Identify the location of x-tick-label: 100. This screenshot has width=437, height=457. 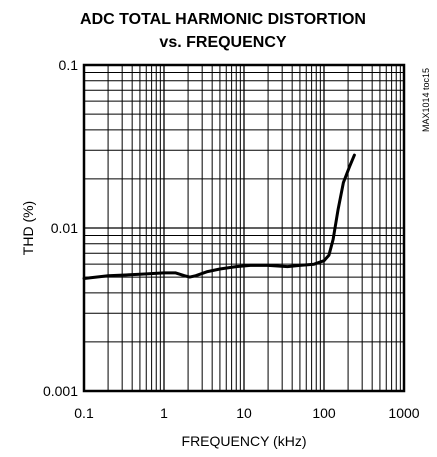
(324, 413).